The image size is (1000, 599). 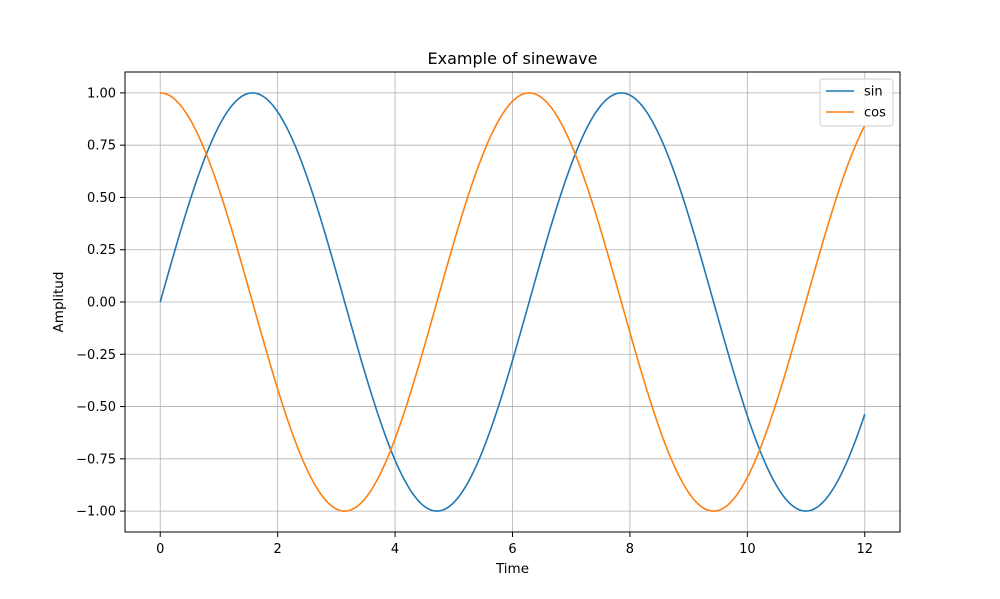 What do you see at coordinates (160, 549) in the screenshot?
I see `x-tick-label: 0` at bounding box center [160, 549].